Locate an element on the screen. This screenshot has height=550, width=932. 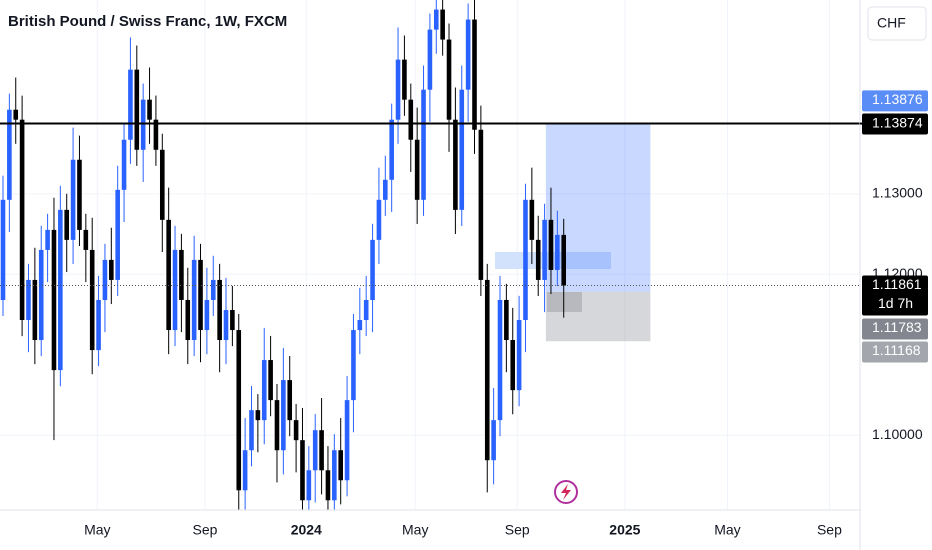
currency-button is located at coordinates (897, 23).